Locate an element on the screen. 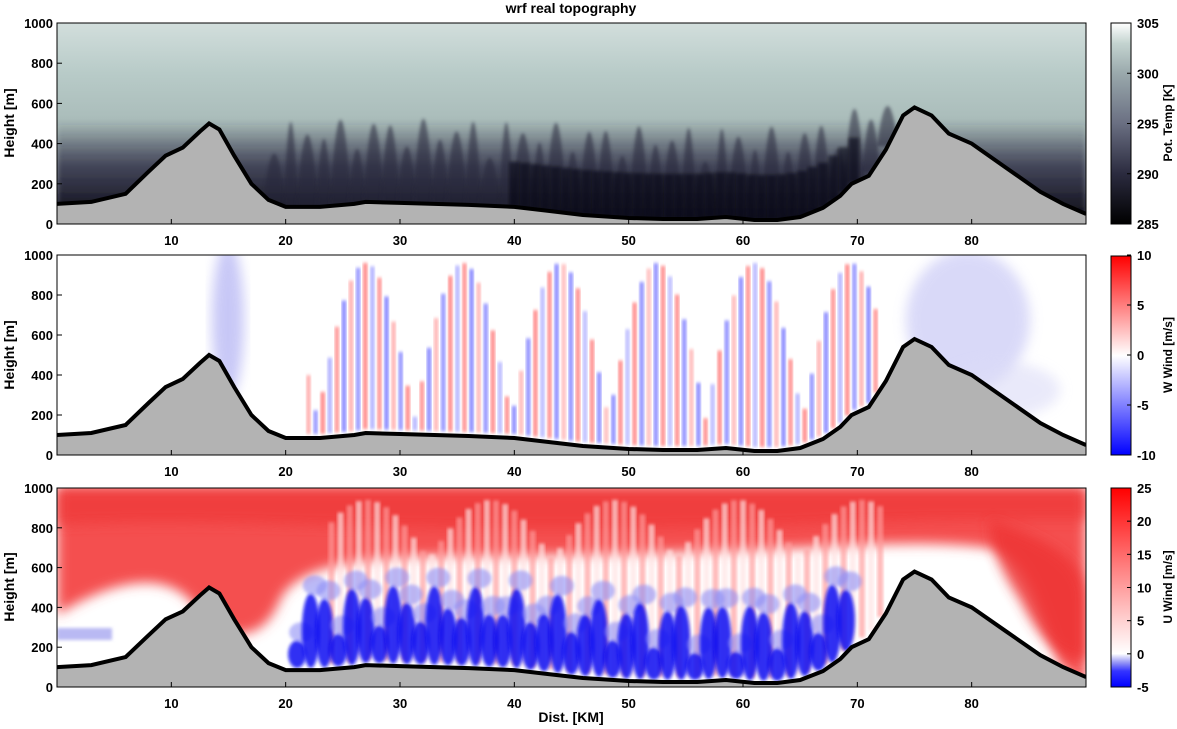 The height and width of the screenshot is (729, 1177). colorbar-tick-label: 20 is located at coordinates (1144, 521).